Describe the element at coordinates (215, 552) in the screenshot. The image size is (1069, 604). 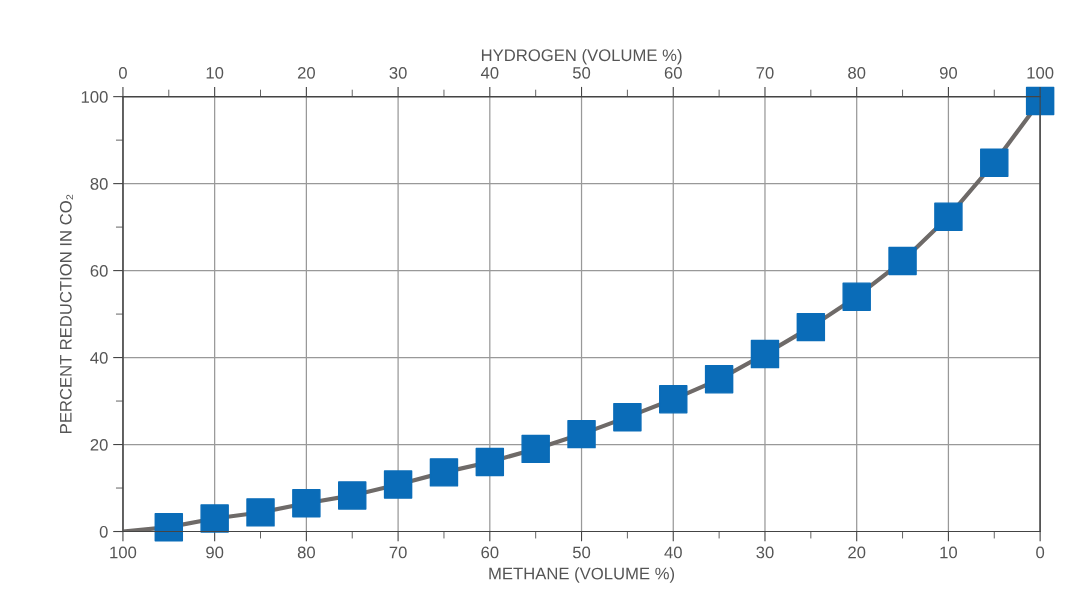
I see `x-tick-label: 90` at that location.